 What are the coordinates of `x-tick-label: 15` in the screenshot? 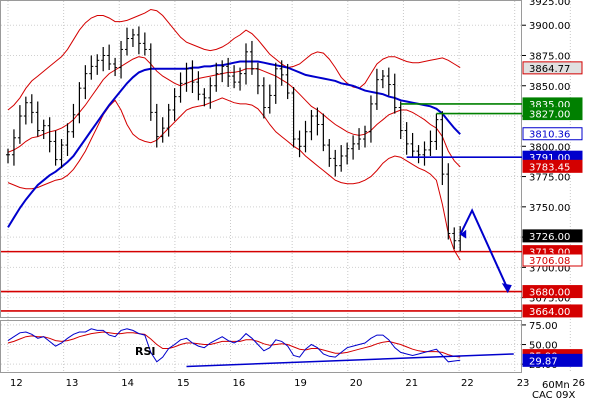 It's located at (183, 383).